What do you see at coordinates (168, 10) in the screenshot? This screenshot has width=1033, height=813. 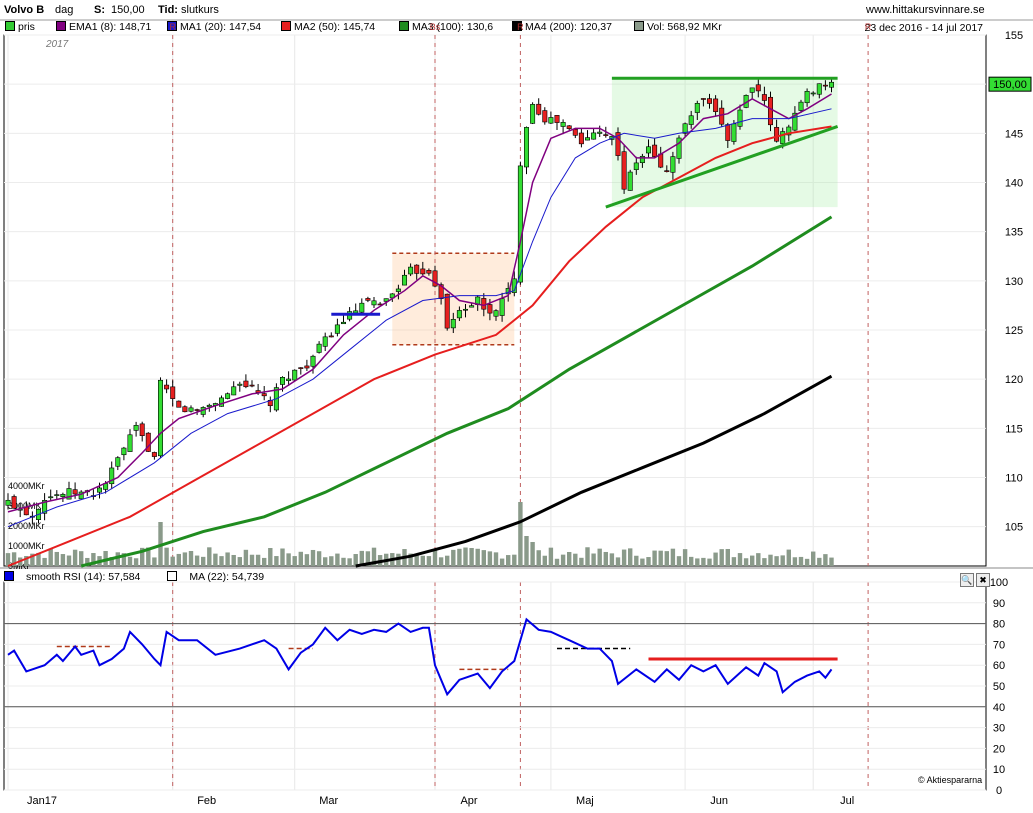 I see `tid-label: Tid:` at bounding box center [168, 10].